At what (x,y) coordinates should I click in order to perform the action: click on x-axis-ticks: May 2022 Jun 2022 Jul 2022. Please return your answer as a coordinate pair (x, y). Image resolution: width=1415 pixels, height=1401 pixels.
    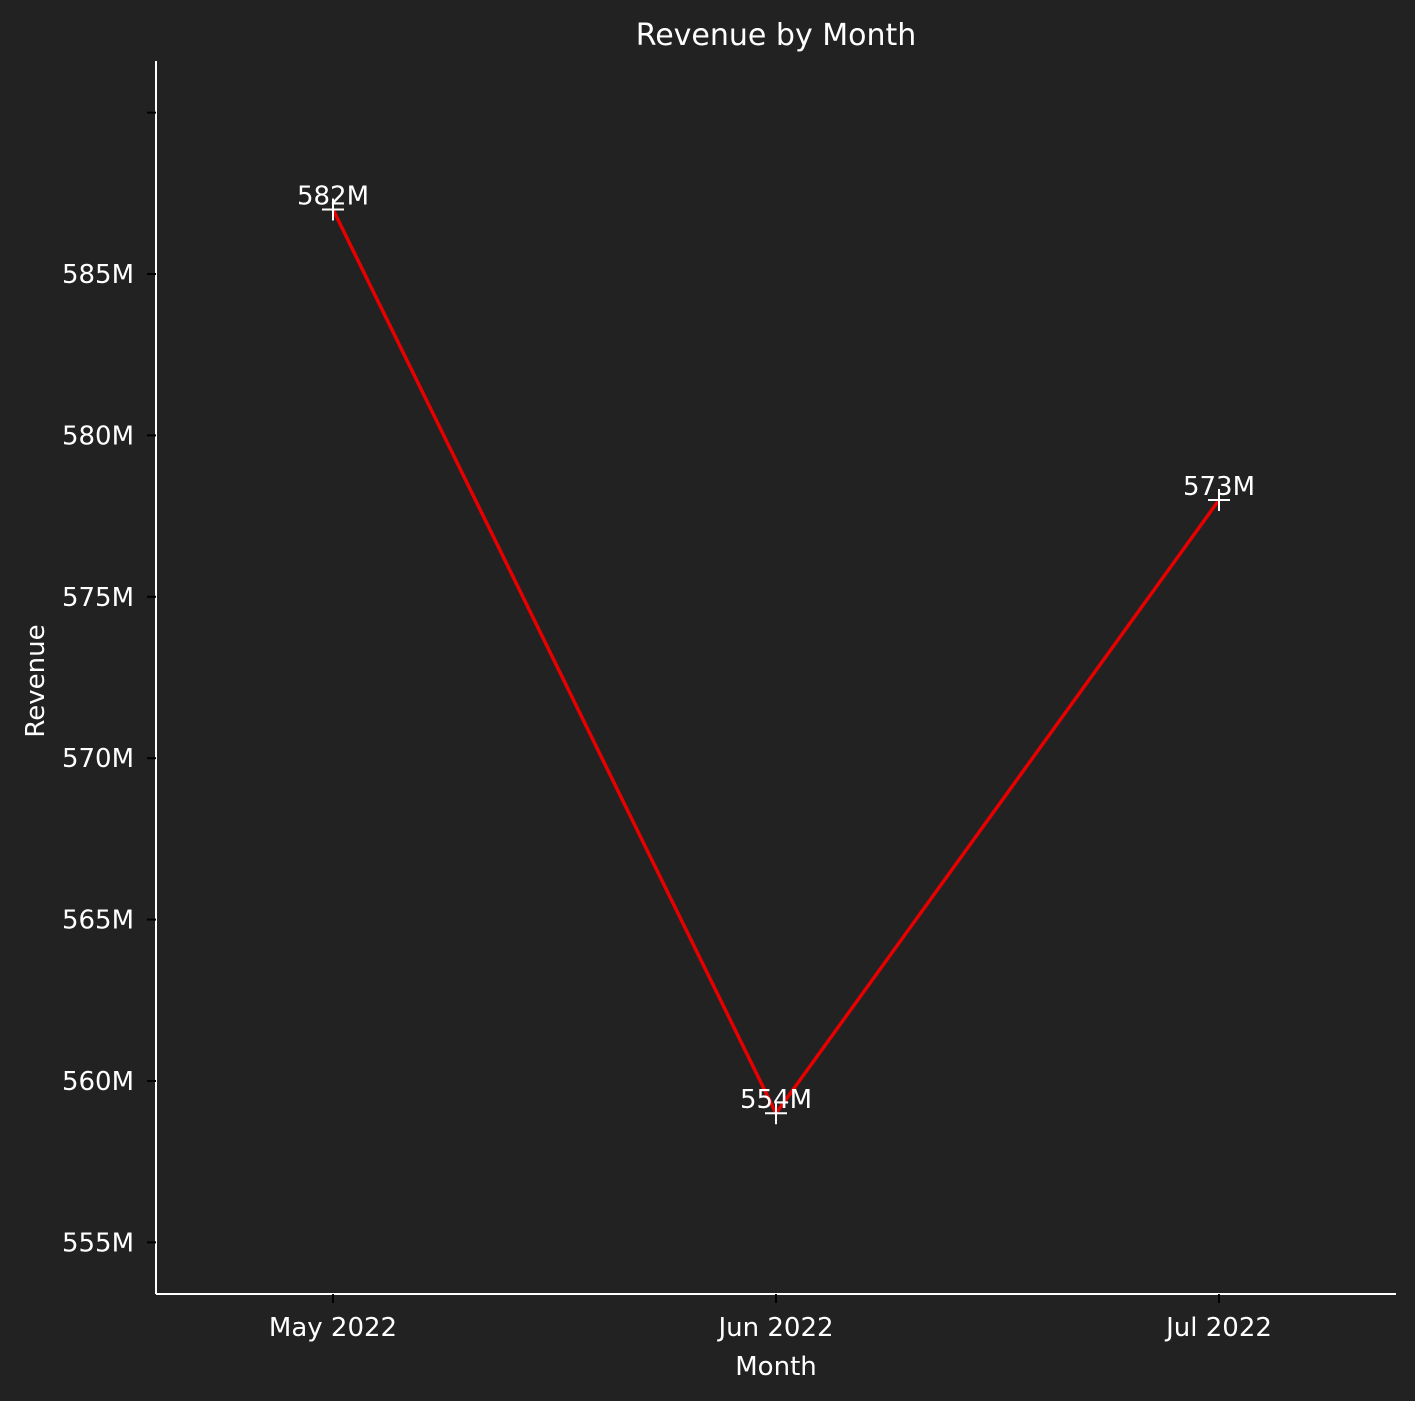
    Looking at the image, I should click on (770, 1318).